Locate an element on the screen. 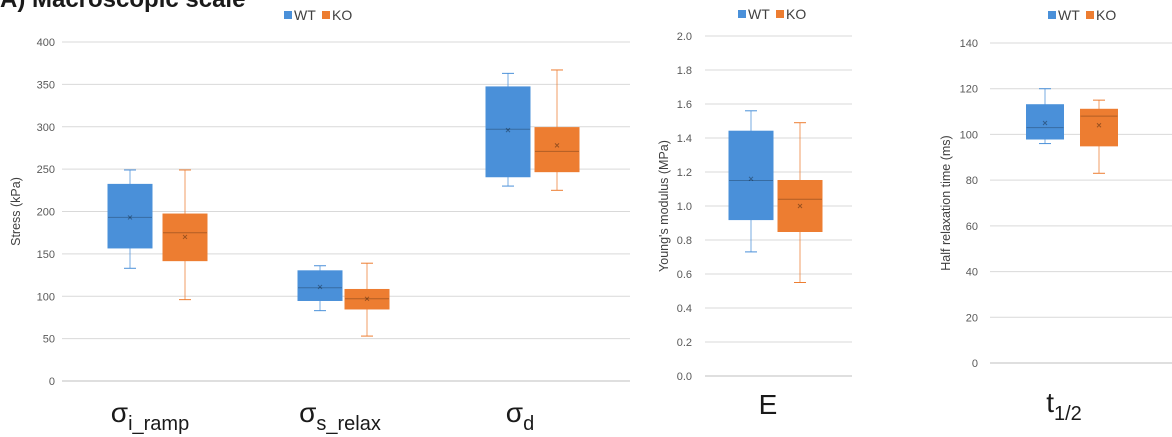  category-label: σi_ramp is located at coordinates (150, 416).